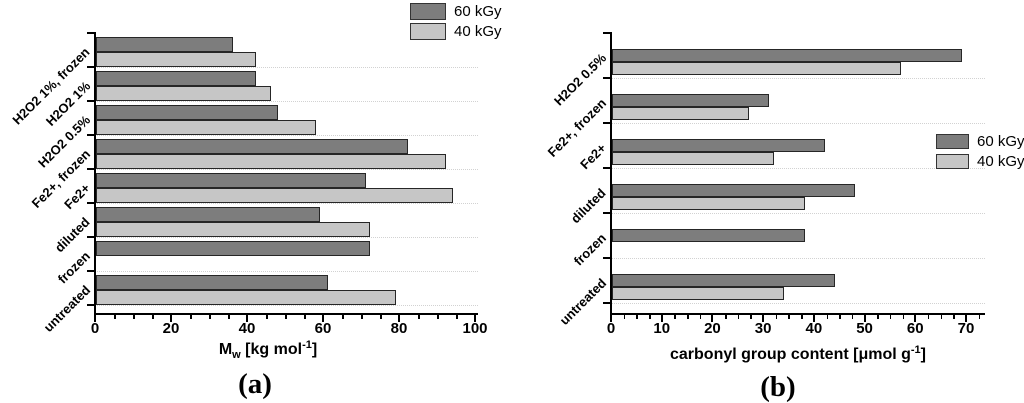 The width and height of the screenshot is (1024, 403). I want to click on bar-b-2-60kGy, so click(718, 145).